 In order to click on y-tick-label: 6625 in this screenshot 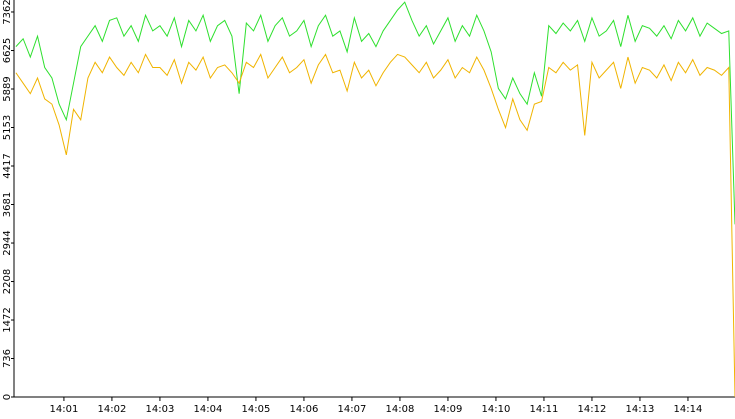, I will do `click(7, 50)`.